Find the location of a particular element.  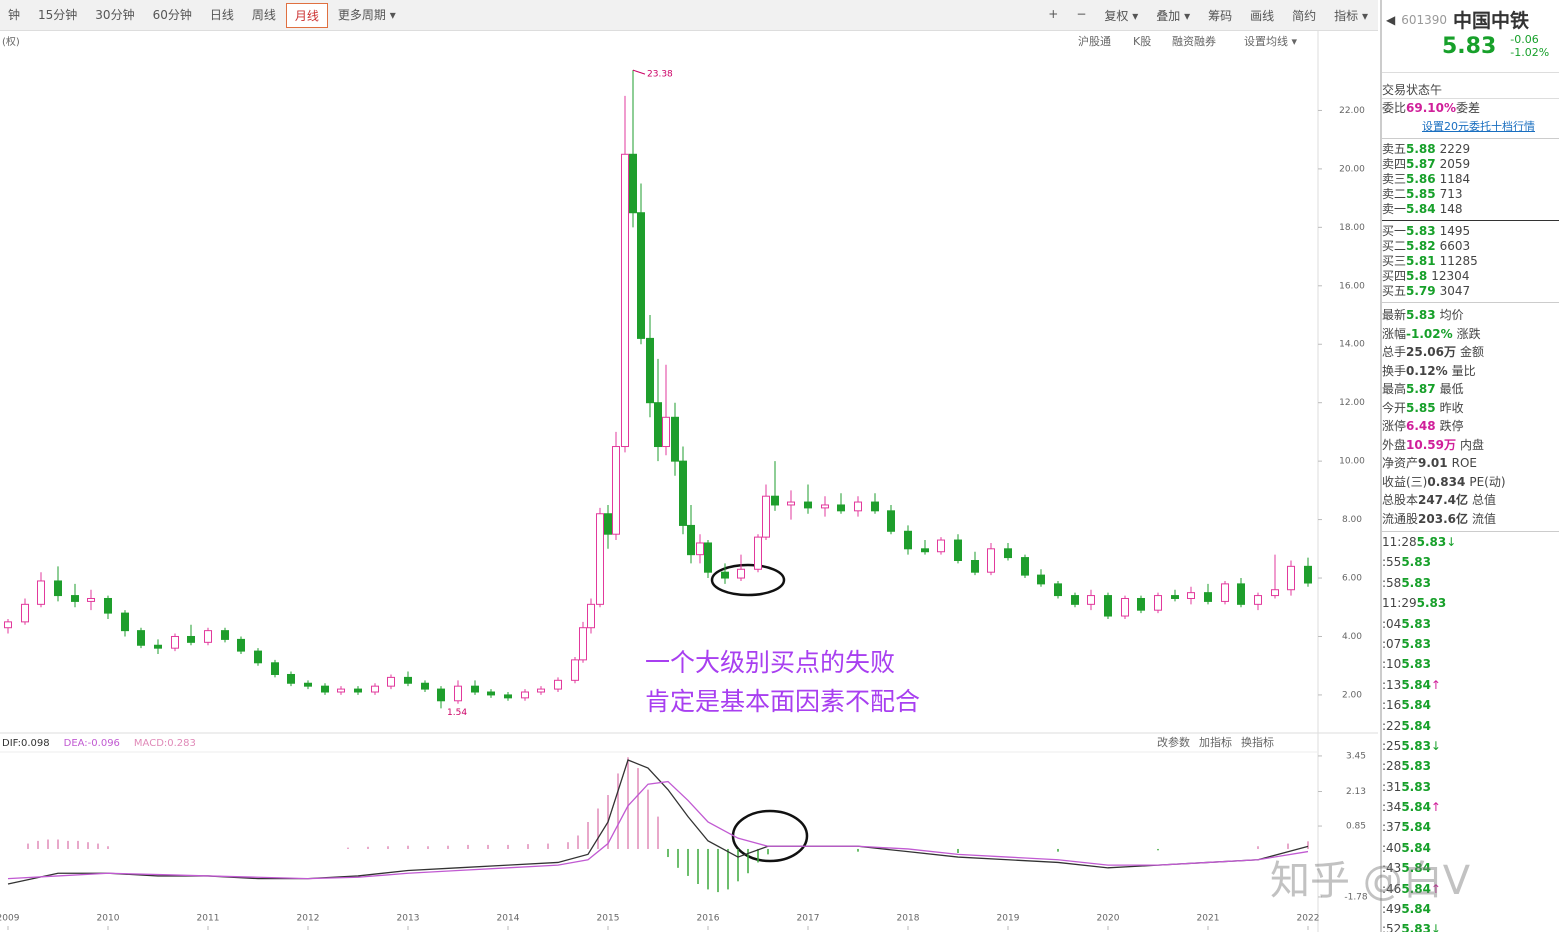

order-link: 设置20元委托十档行情 is located at coordinates (1470, 127).